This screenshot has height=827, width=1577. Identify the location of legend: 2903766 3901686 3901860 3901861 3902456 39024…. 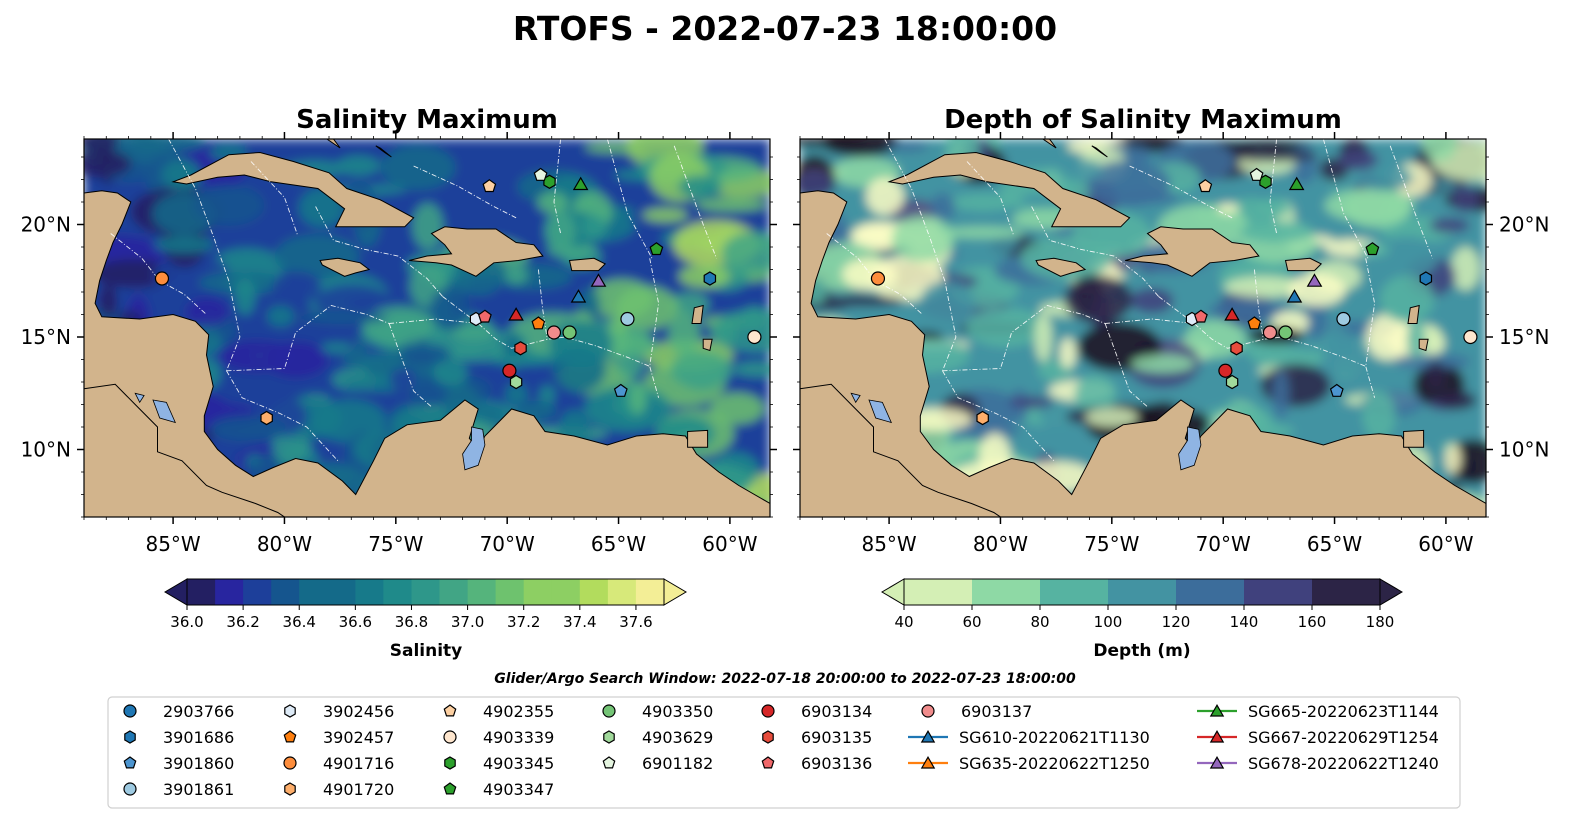
(781, 750).